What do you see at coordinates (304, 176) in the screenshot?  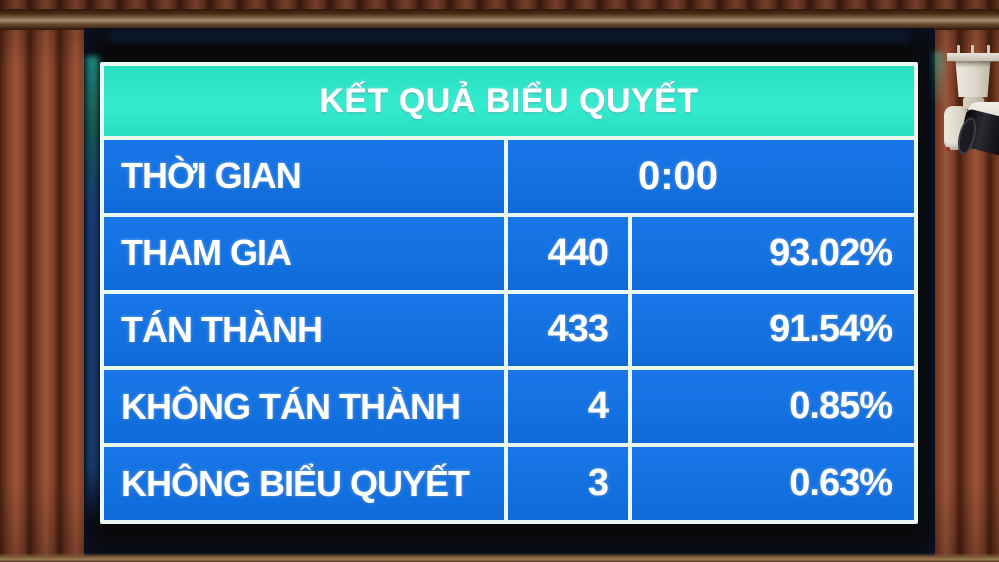 I see `time-row-label: THỜI GIAN` at bounding box center [304, 176].